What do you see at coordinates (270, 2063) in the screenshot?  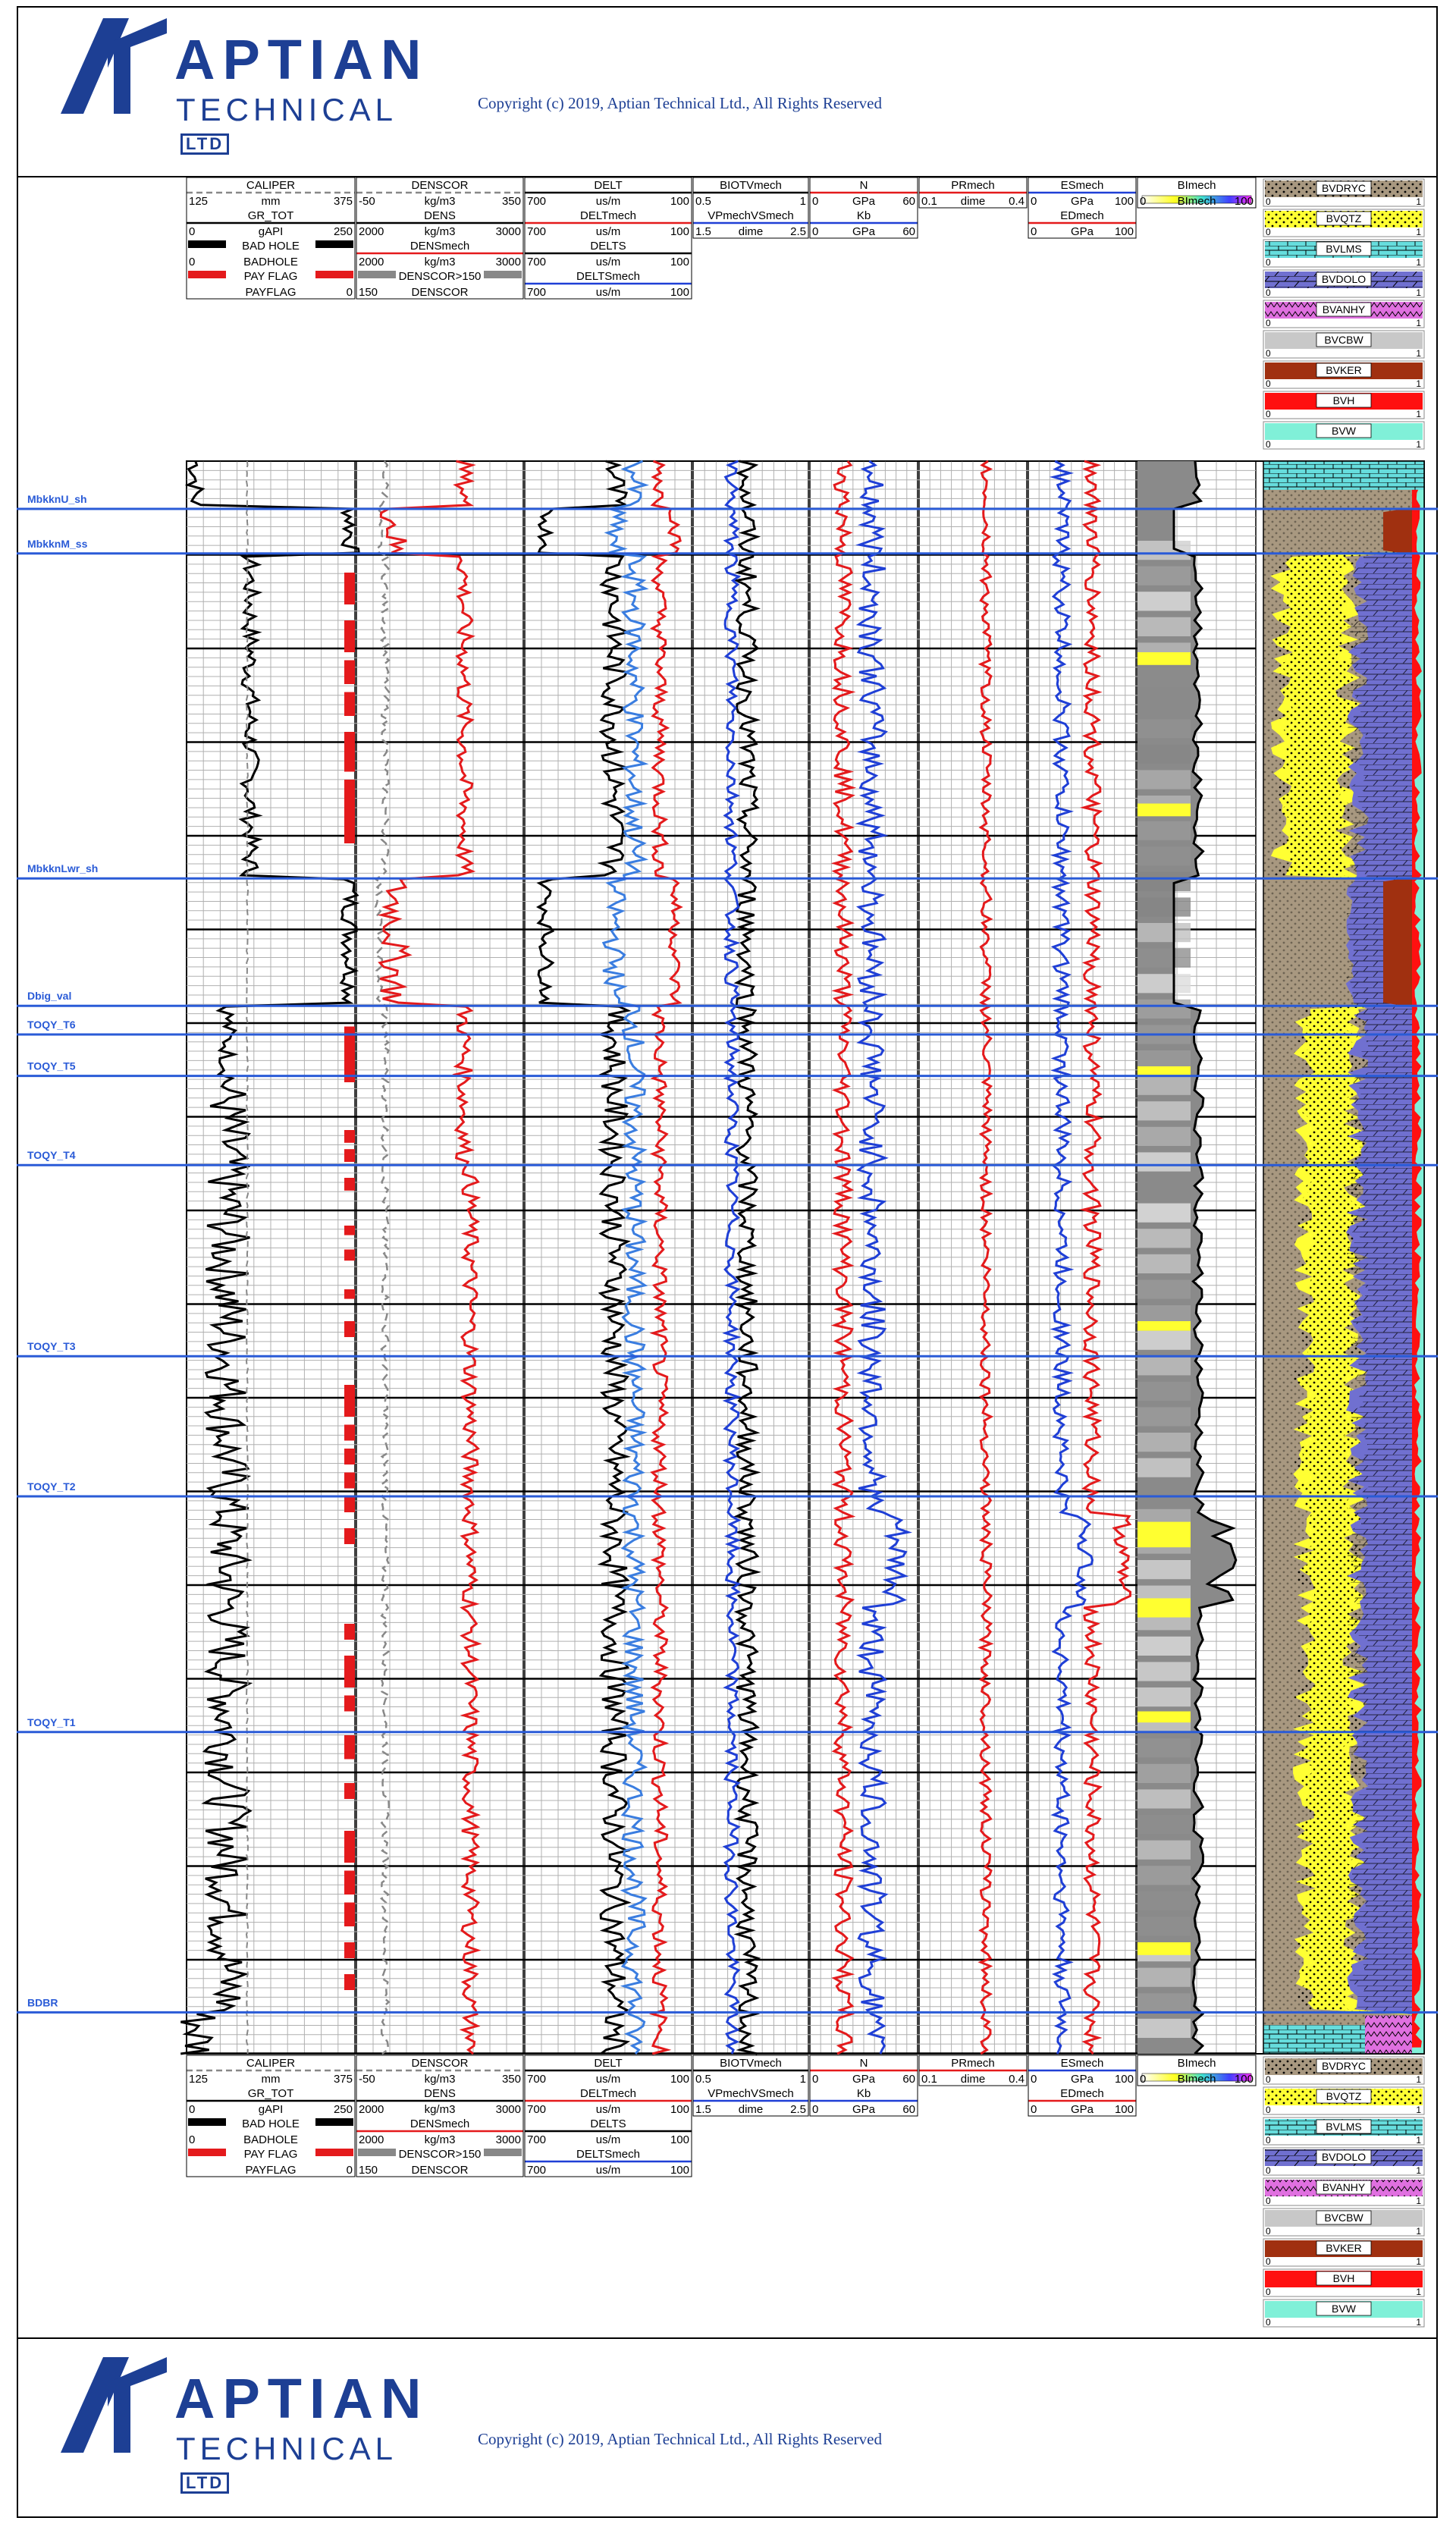 I see `header-curve-name: CALIPER` at bounding box center [270, 2063].